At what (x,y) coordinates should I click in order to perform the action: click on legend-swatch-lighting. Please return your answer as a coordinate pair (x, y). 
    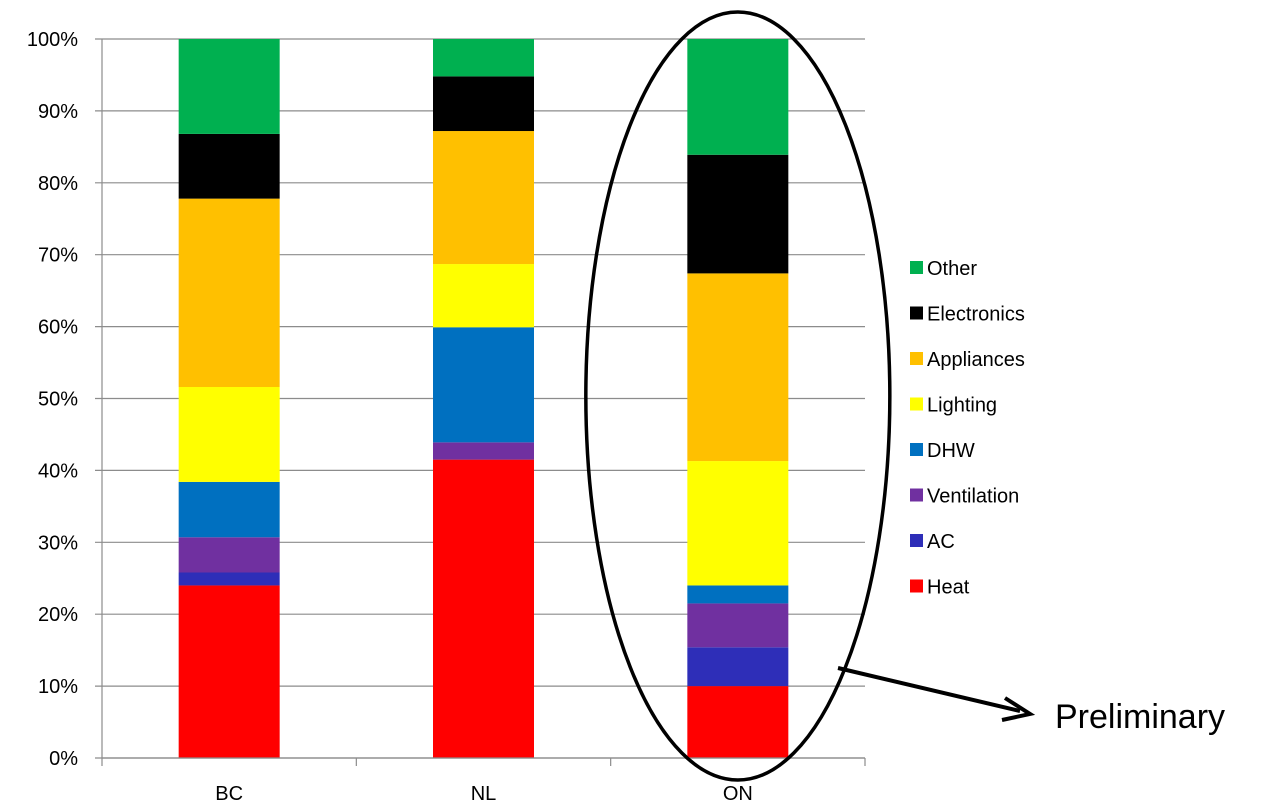
    Looking at the image, I should click on (916, 404).